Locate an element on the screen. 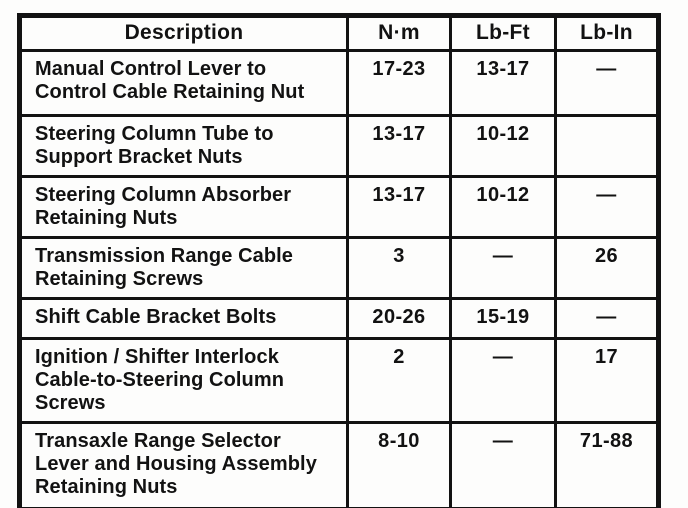  nm-value: 8-10 is located at coordinates (399, 464).